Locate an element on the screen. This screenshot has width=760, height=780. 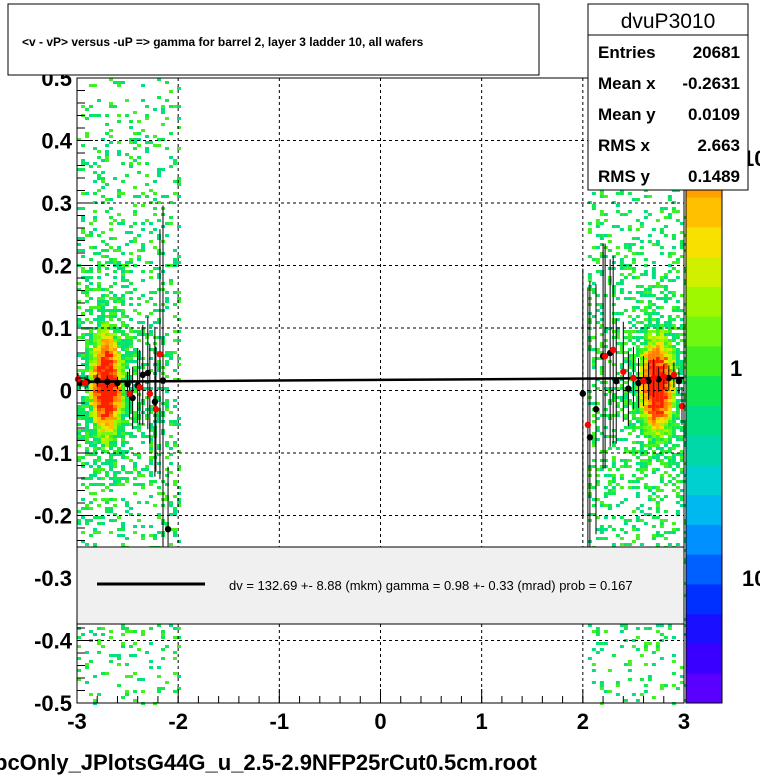
profile-red-point is located at coordinates (653, 378).